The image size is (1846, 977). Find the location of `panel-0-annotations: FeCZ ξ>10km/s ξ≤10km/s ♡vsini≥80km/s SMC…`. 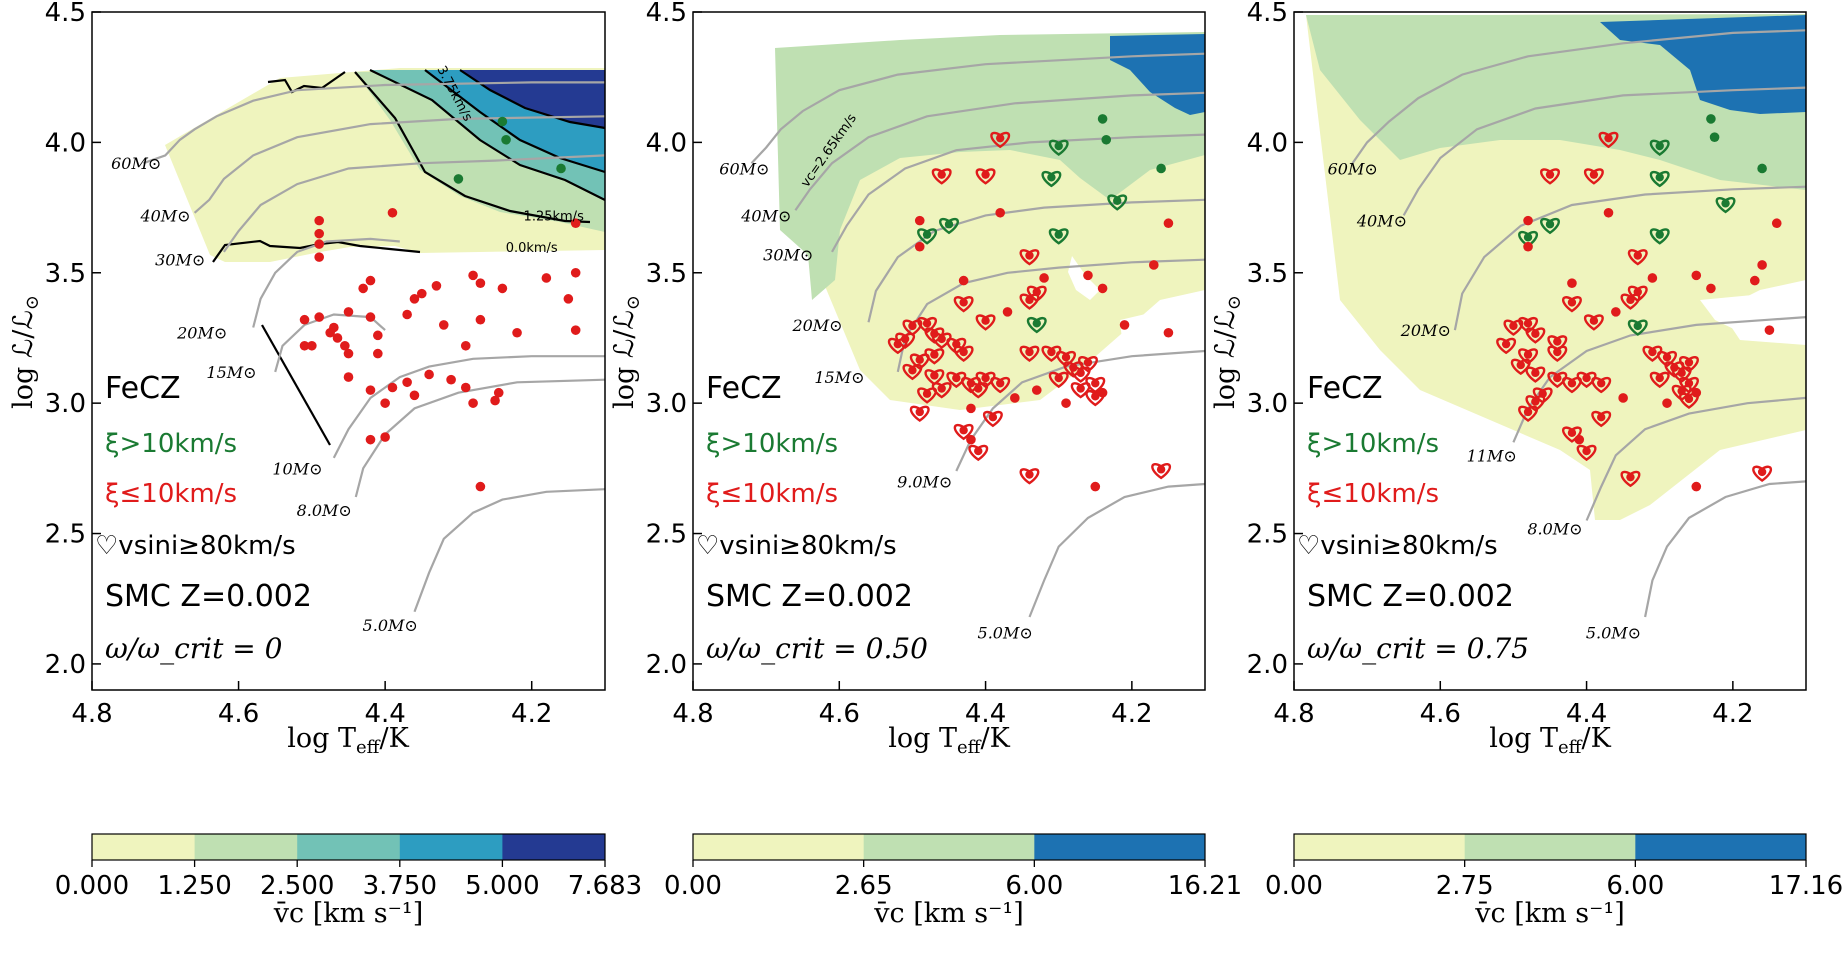

panel-0-annotations: FeCZ ξ>10km/s ξ≤10km/s ♡vsini≥80km/s SMC… is located at coordinates (203, 518).